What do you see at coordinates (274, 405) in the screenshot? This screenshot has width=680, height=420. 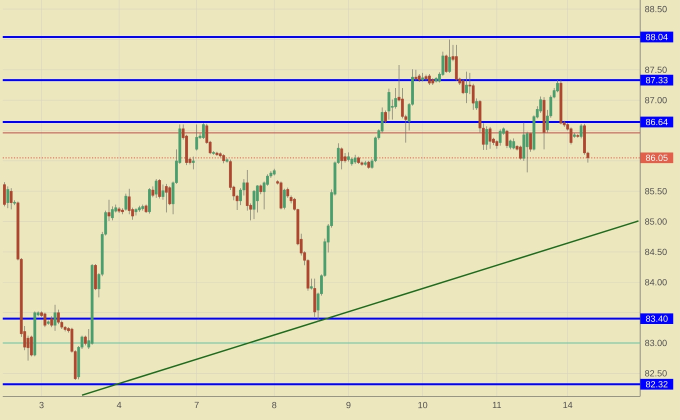 I see `x-tick-label: 8` at bounding box center [274, 405].